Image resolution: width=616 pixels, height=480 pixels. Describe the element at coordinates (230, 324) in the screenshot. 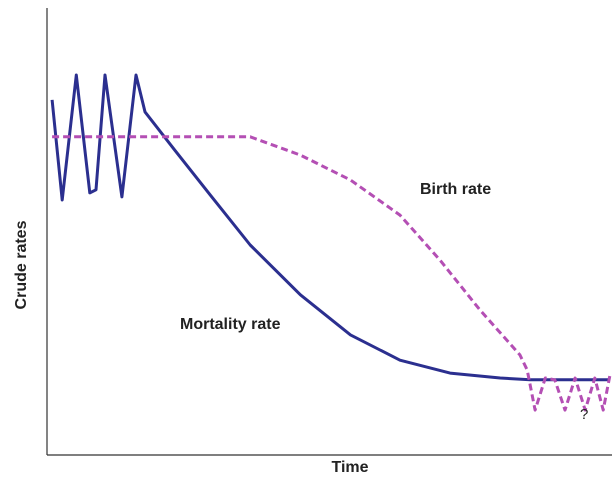

I see `annotation: Mortality rate` at that location.